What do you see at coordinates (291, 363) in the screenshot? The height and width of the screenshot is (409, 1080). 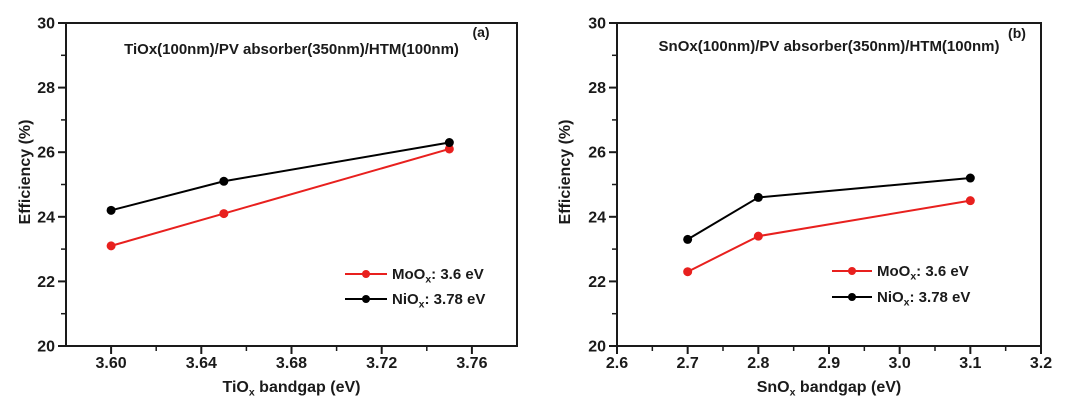 I see `x-tick-label: 3.68` at bounding box center [291, 363].